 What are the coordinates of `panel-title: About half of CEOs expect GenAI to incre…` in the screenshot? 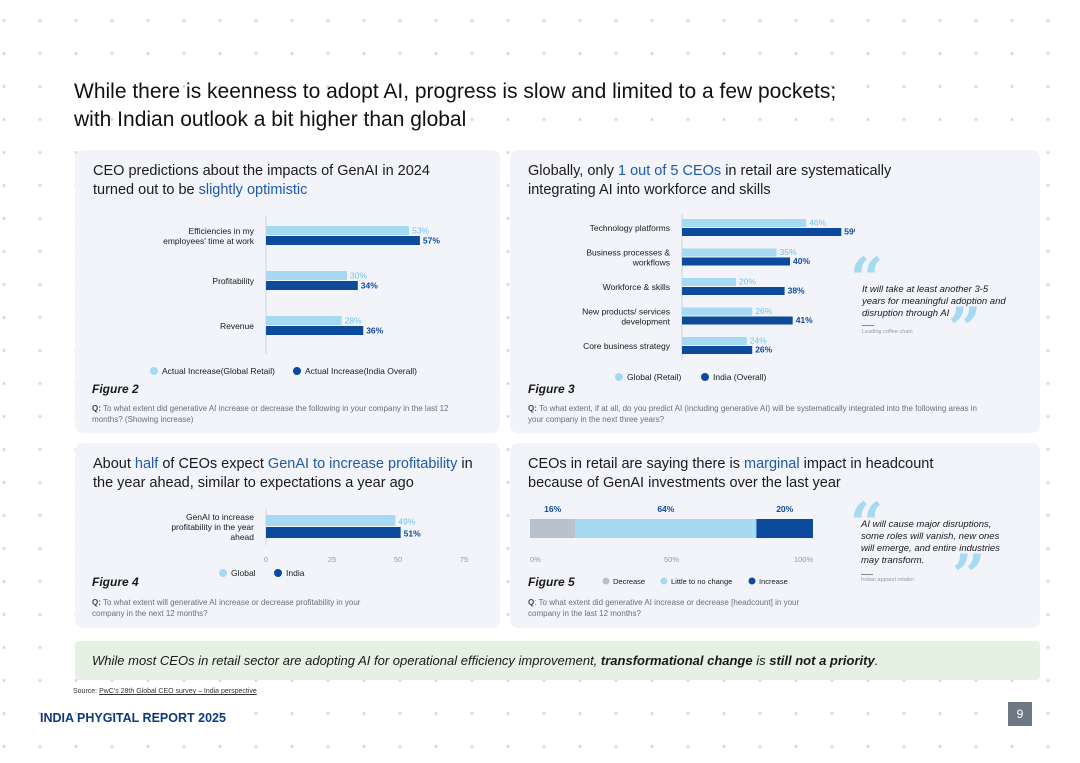 It's located at (293, 473).